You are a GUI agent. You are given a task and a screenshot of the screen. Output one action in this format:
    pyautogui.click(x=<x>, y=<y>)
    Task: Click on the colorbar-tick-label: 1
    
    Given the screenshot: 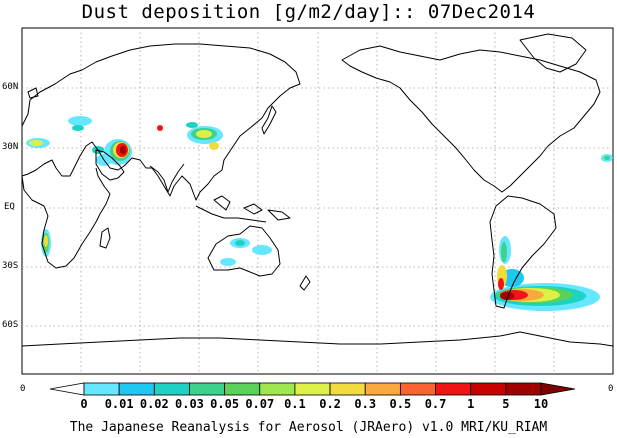 What is the action you would take?
    pyautogui.click(x=471, y=404)
    